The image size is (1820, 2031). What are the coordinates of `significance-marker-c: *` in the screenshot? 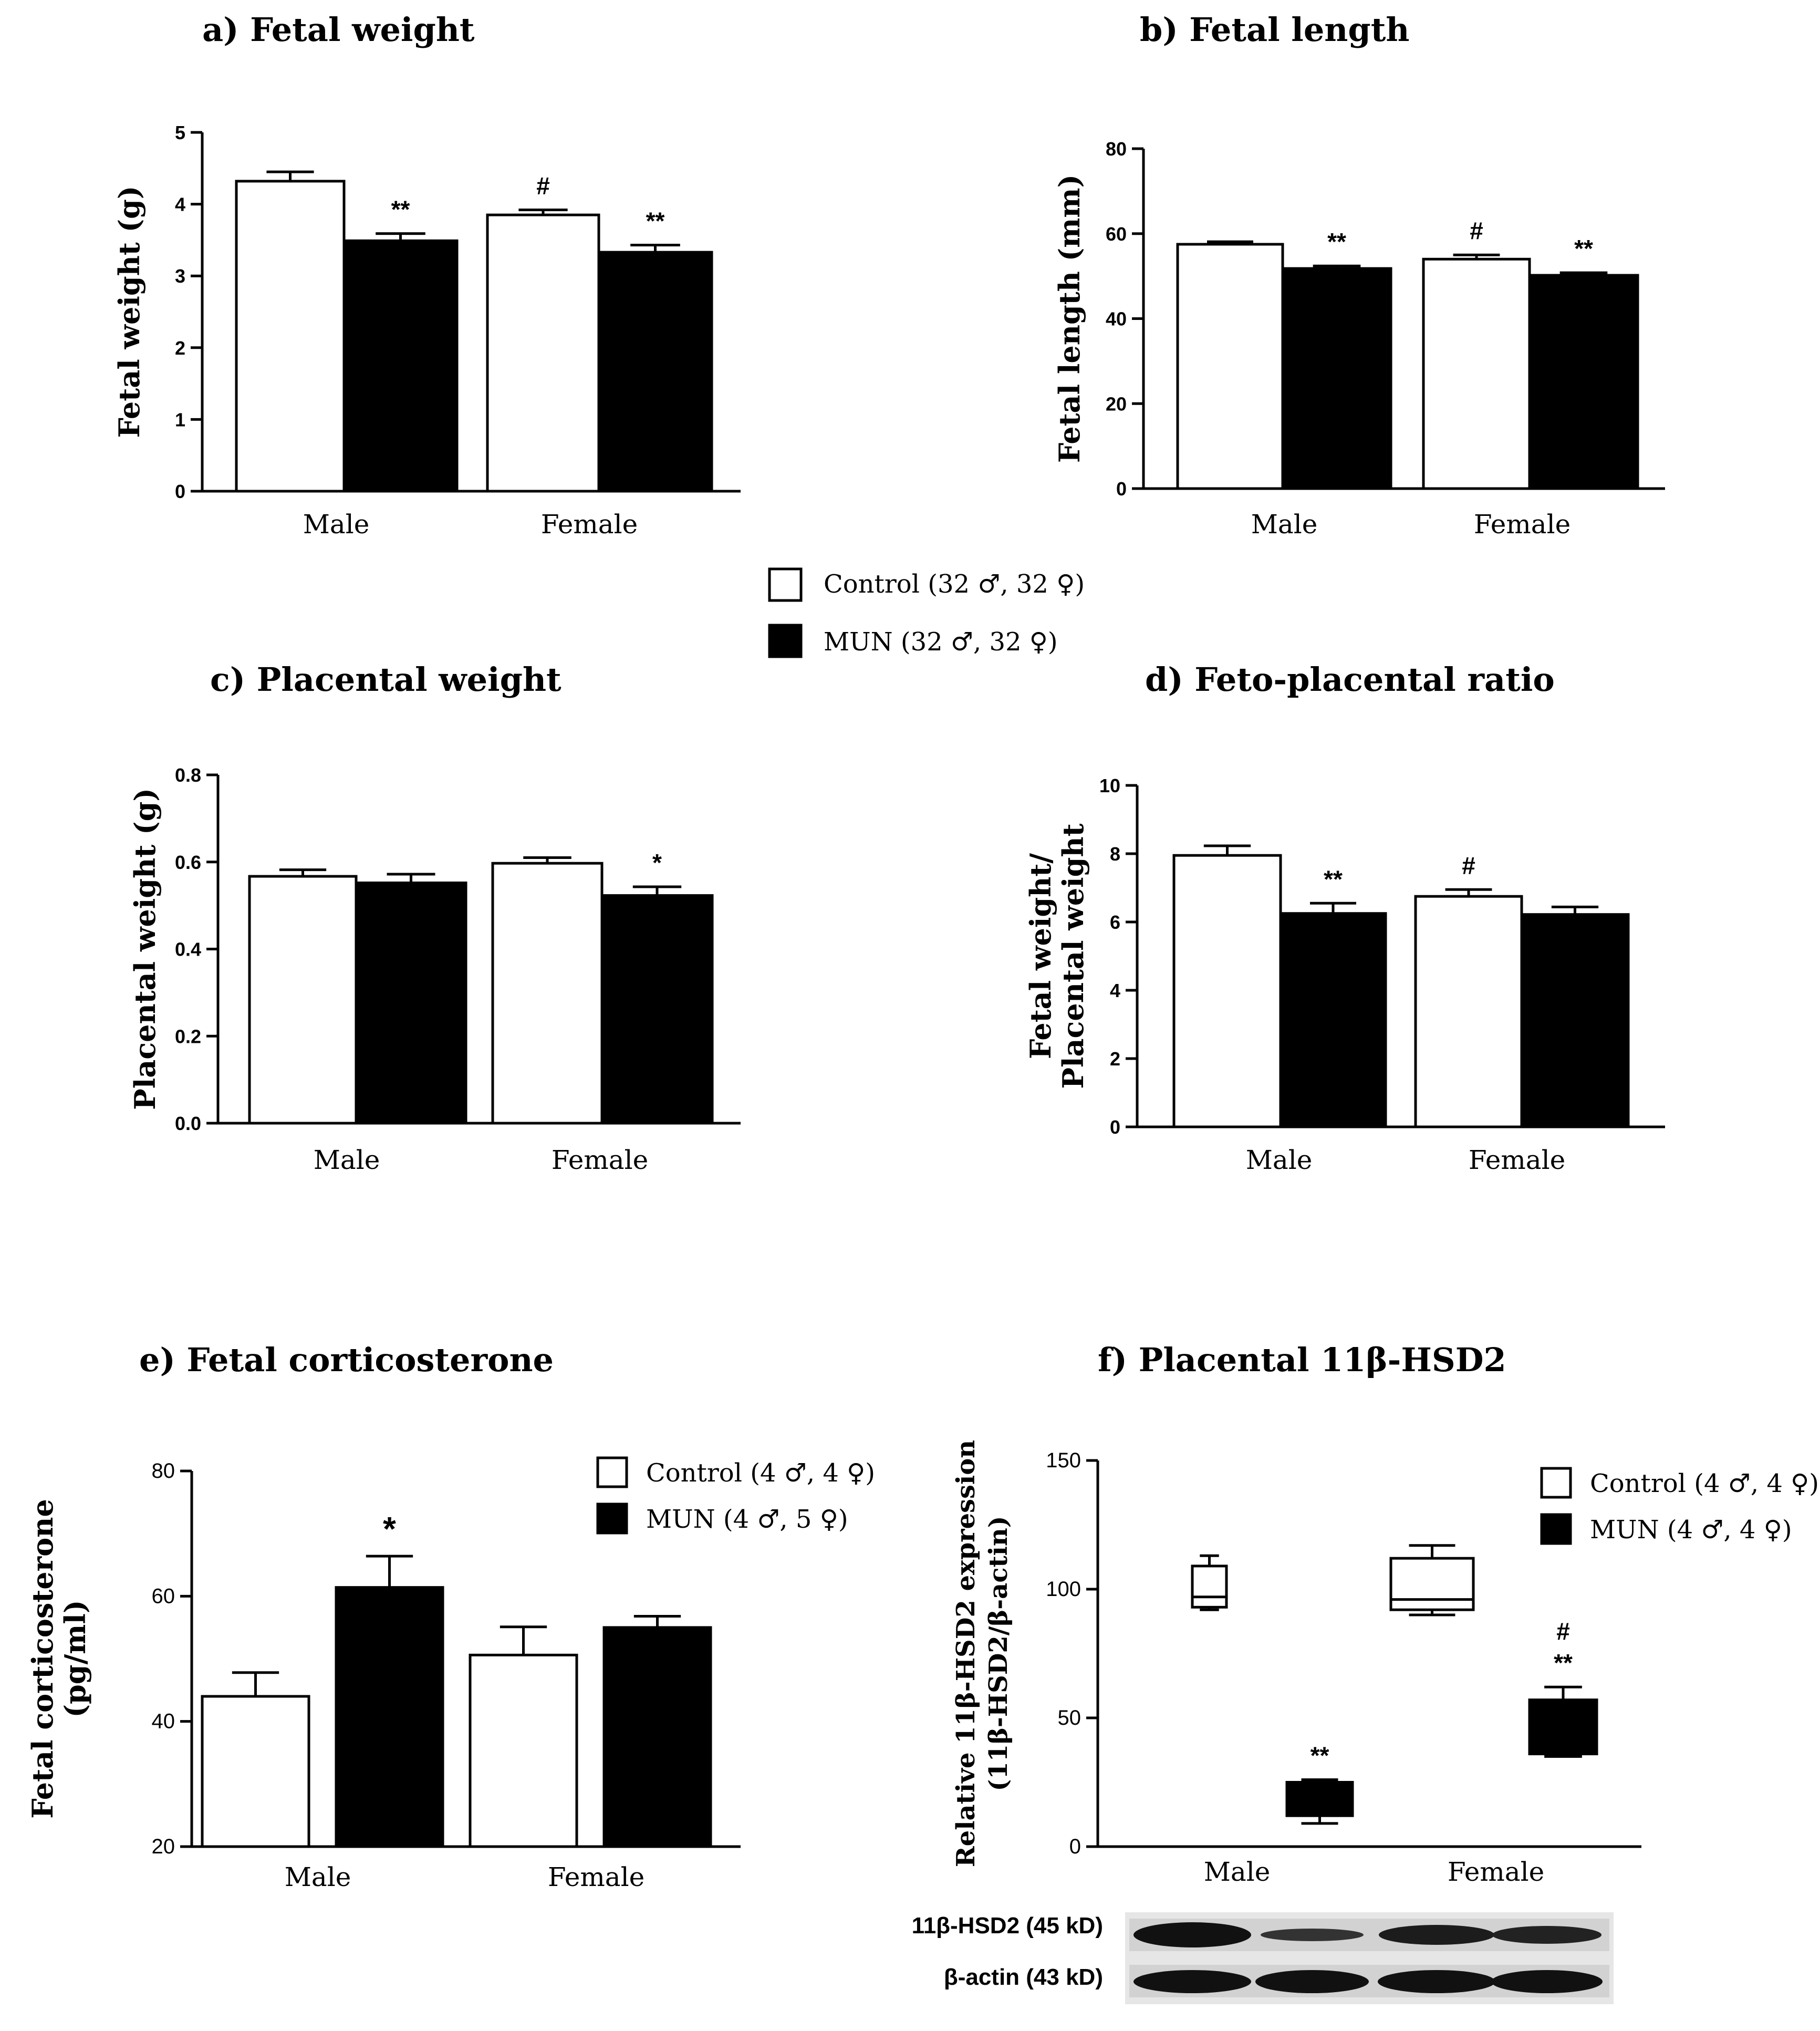 It's located at (657, 862).